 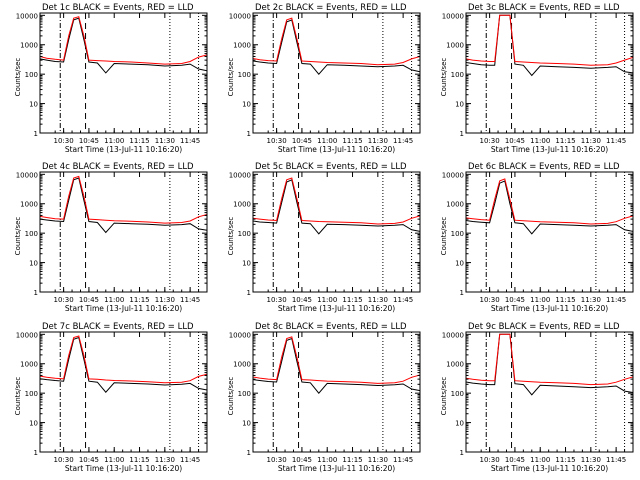 I want to click on panel-title: Det 1c BLACK = Events, RED = LLD, so click(x=118, y=8).